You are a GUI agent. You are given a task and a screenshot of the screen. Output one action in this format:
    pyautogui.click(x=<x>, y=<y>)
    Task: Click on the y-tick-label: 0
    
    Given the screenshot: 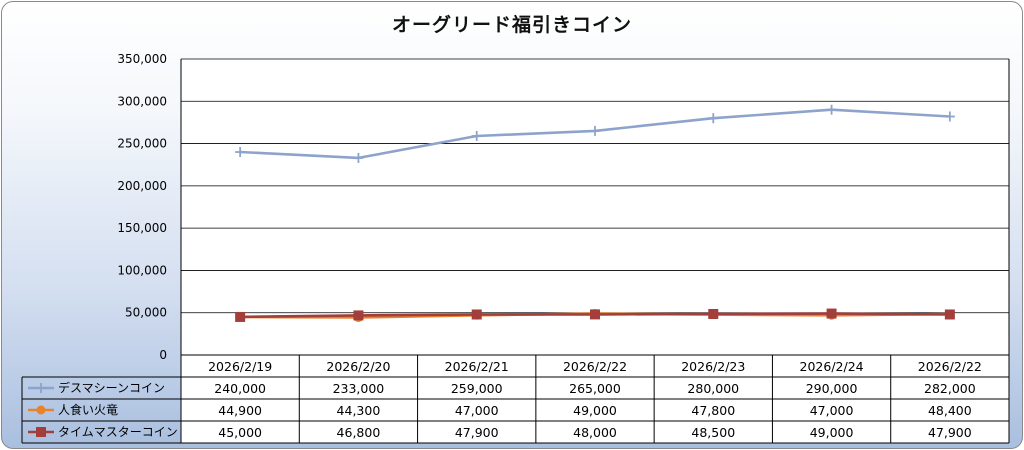 What is the action you would take?
    pyautogui.click(x=163, y=355)
    